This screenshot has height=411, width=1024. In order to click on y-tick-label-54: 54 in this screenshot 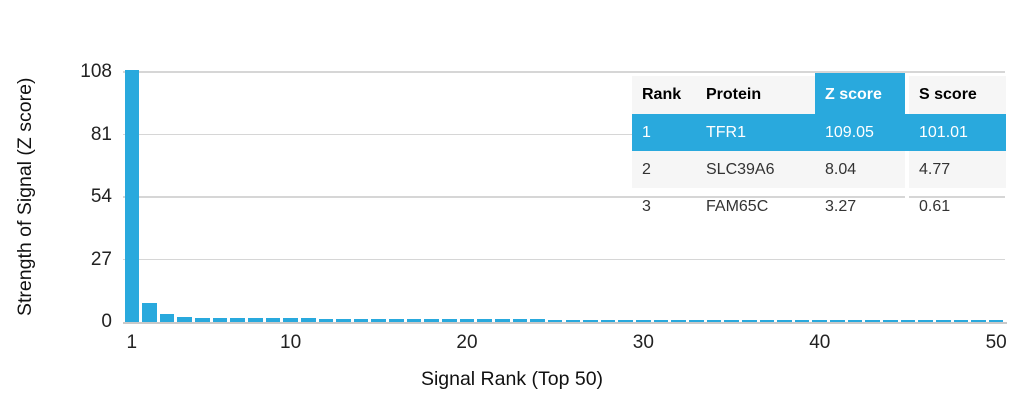, I will do `click(101, 196)`.